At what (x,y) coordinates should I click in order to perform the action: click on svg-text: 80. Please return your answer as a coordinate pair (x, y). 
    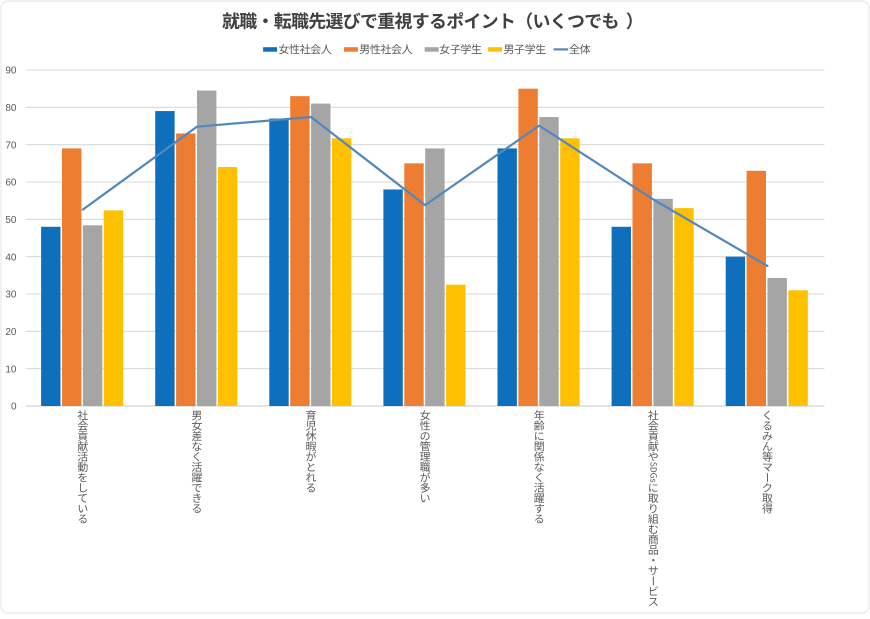
    Looking at the image, I should click on (11, 108).